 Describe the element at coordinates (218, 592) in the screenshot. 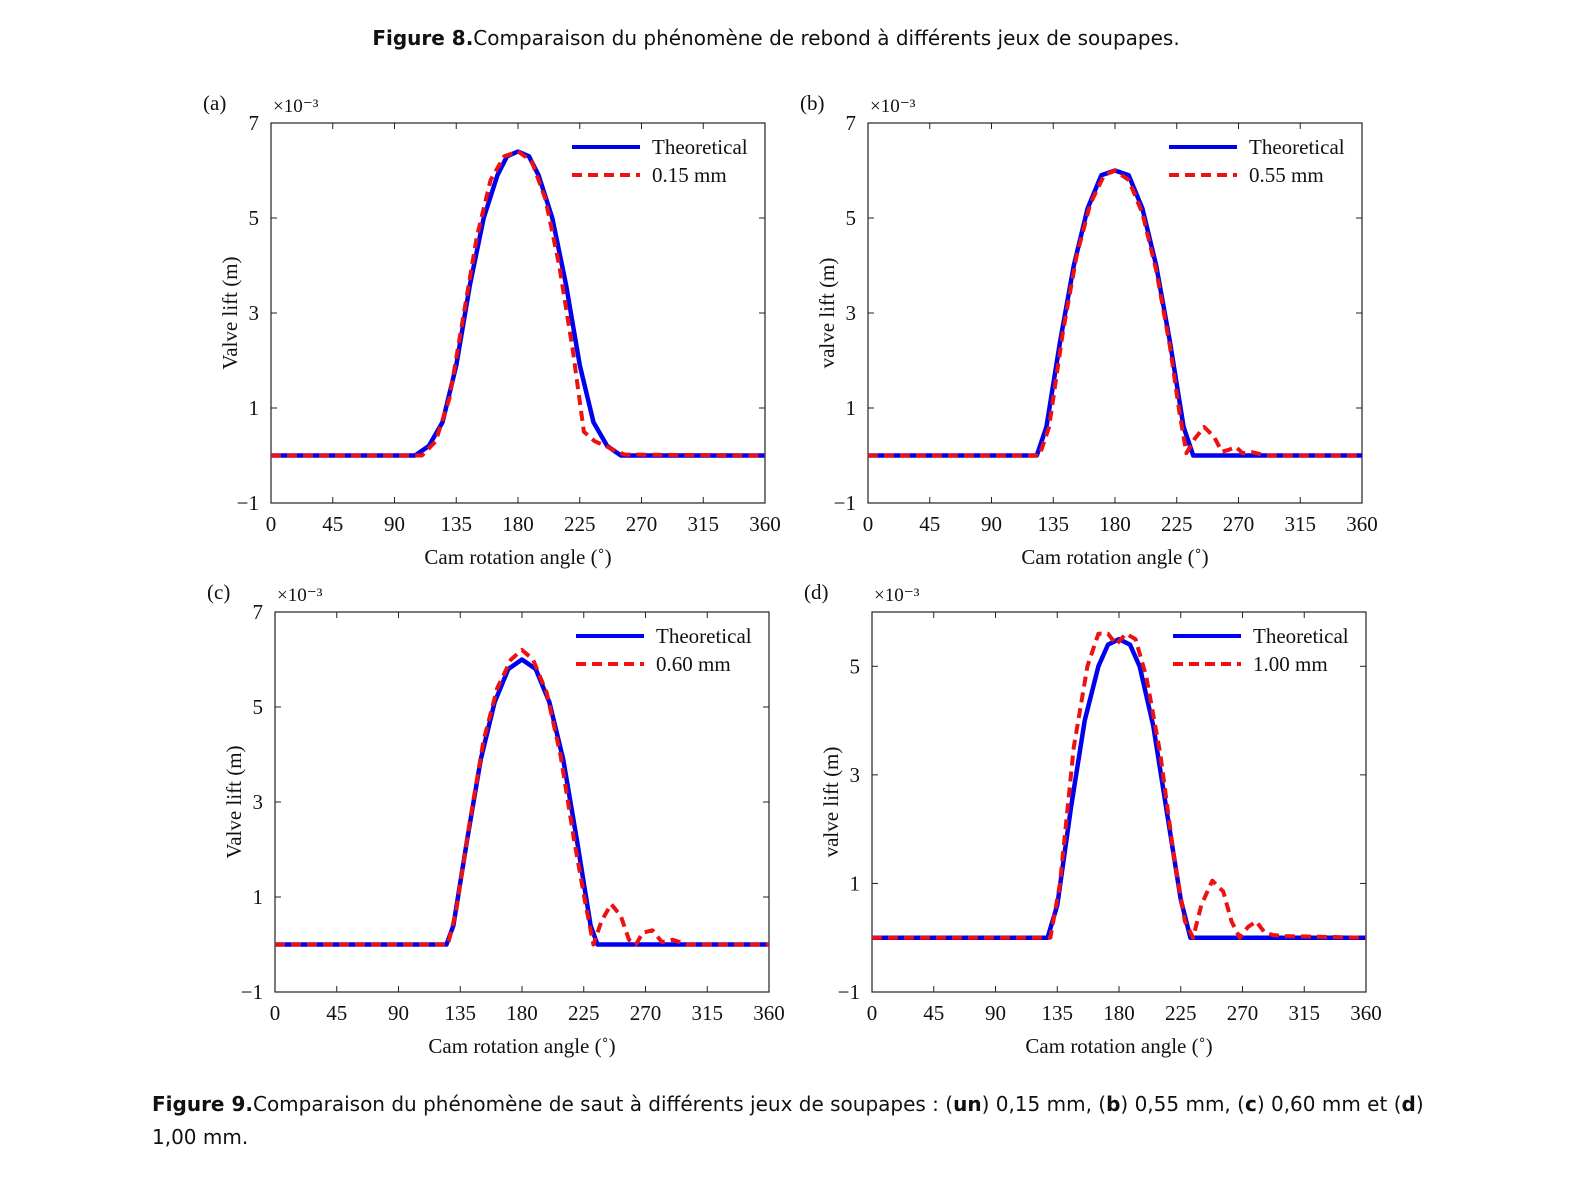

I see `panel-label: (c)` at that location.